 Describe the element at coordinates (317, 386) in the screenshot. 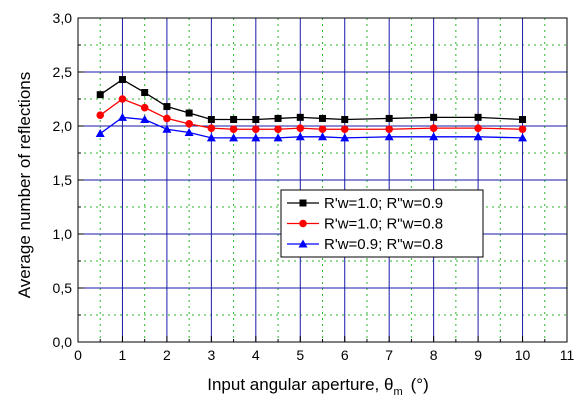

I see `x-axis-title: Input angular aperture, θm (°)` at that location.